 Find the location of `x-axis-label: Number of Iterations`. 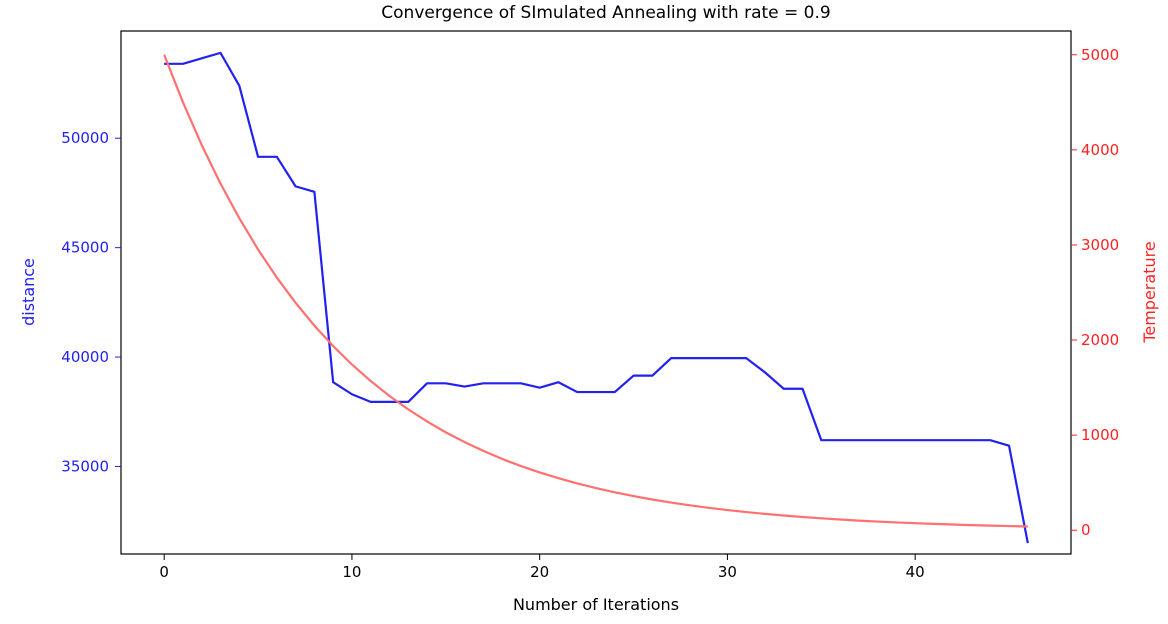

x-axis-label: Number of Iterations is located at coordinates (596, 604).